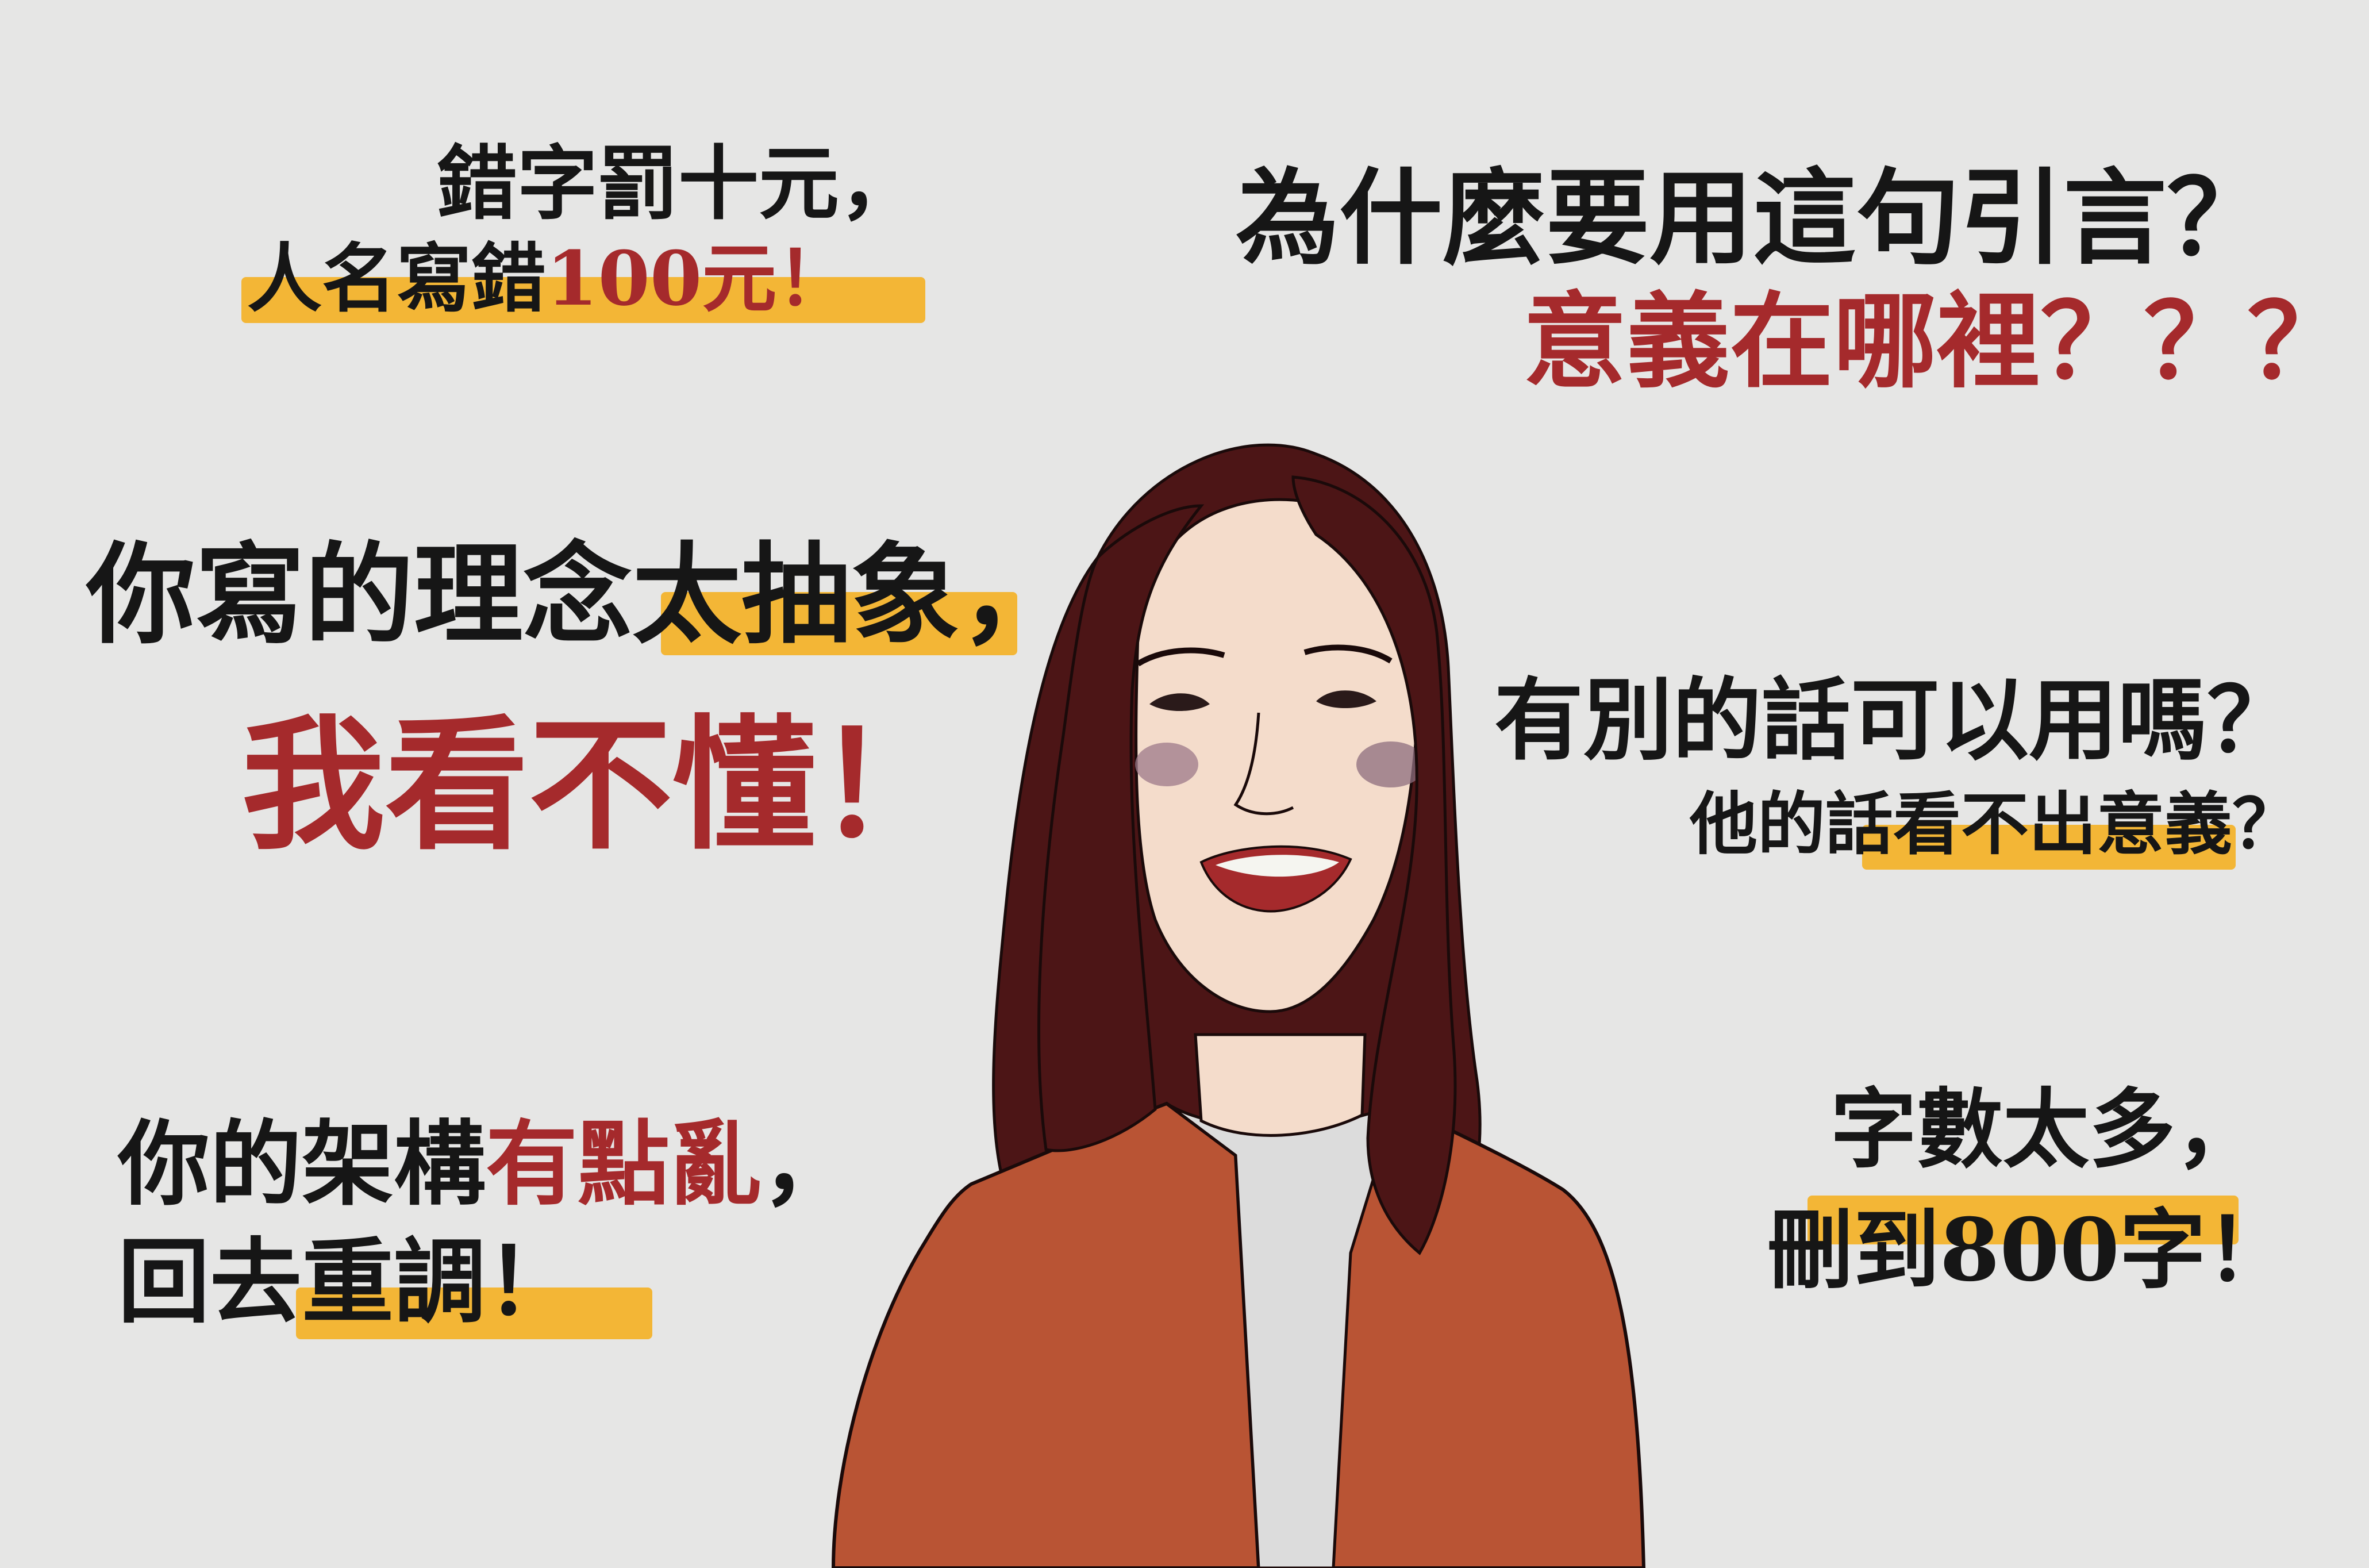 Image resolution: width=2369 pixels, height=1568 pixels. What do you see at coordinates (2266, 824) in the screenshot?
I see `quote-text: ？` at bounding box center [2266, 824].